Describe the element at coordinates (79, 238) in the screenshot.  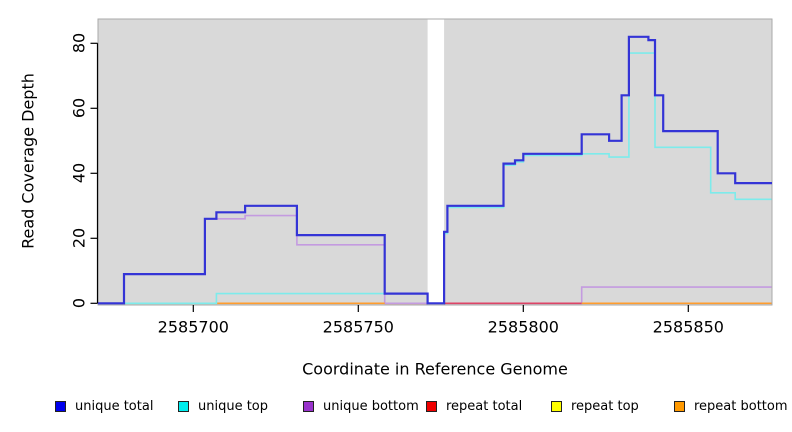
I see `y-tick-label: 20` at that location.